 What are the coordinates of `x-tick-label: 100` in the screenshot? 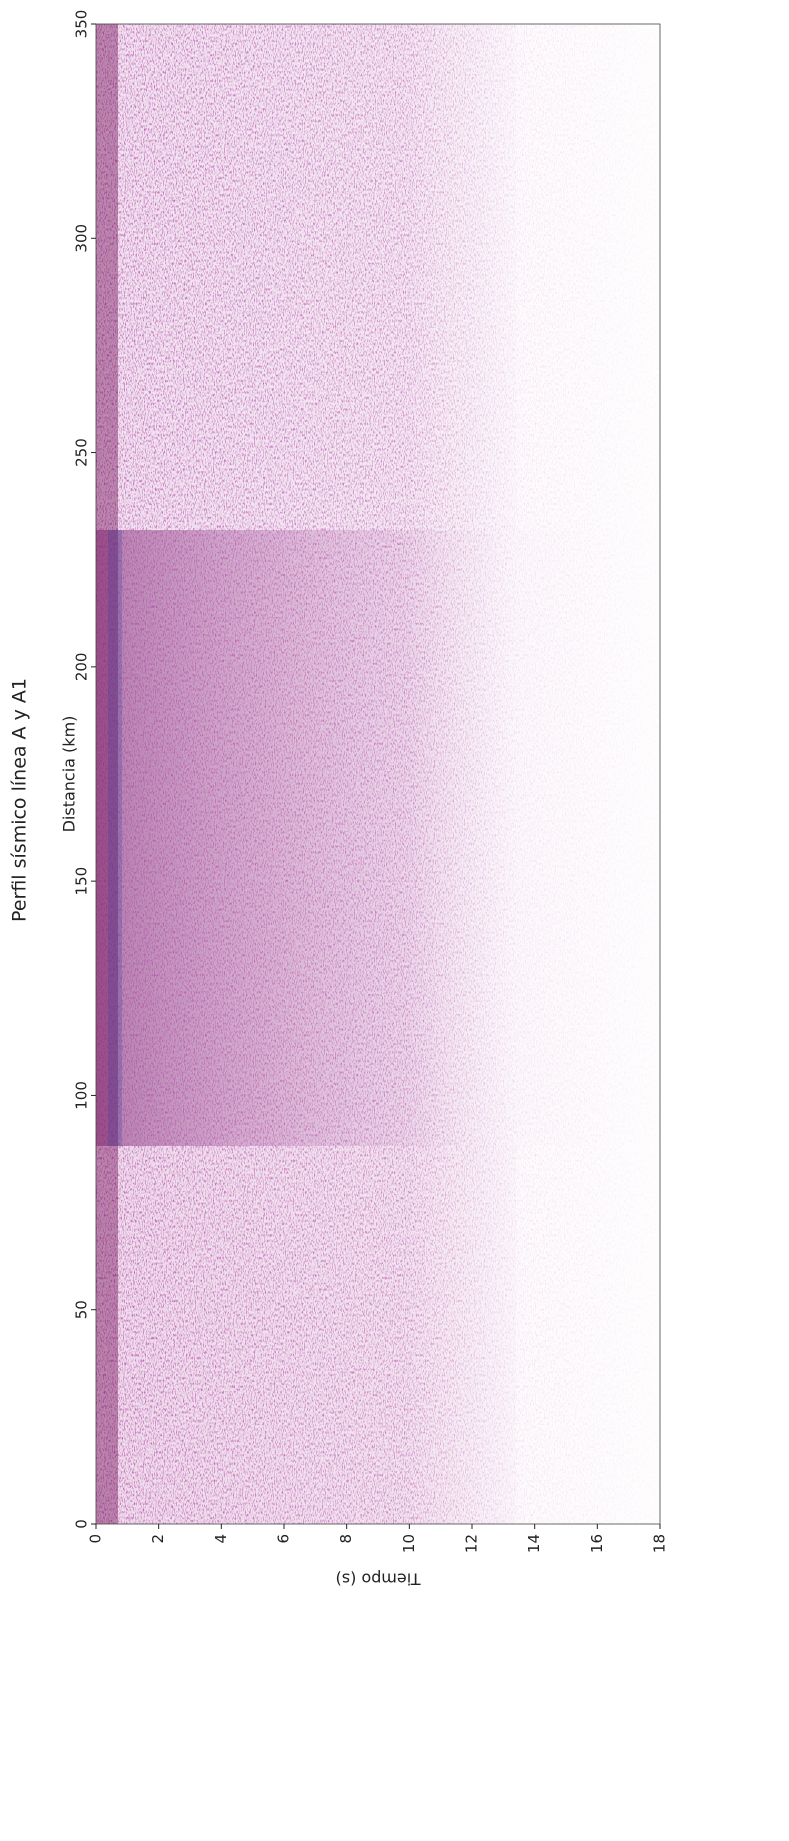 It's located at (82, 1095).